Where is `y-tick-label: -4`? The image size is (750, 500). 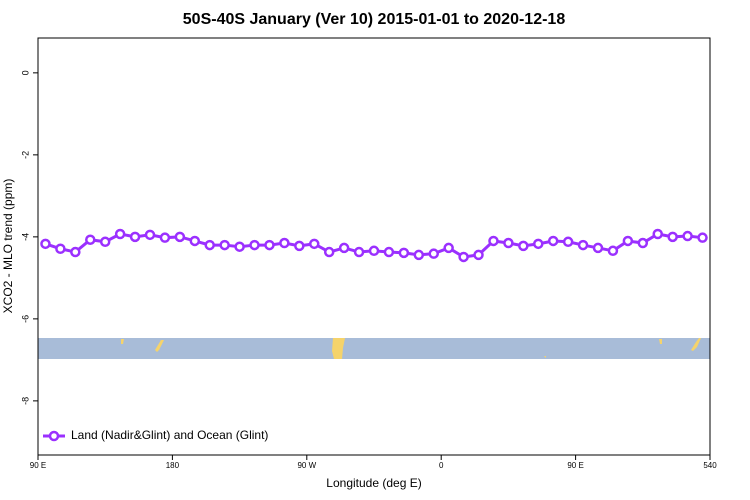
y-tick-label: -4 is located at coordinates (25, 237).